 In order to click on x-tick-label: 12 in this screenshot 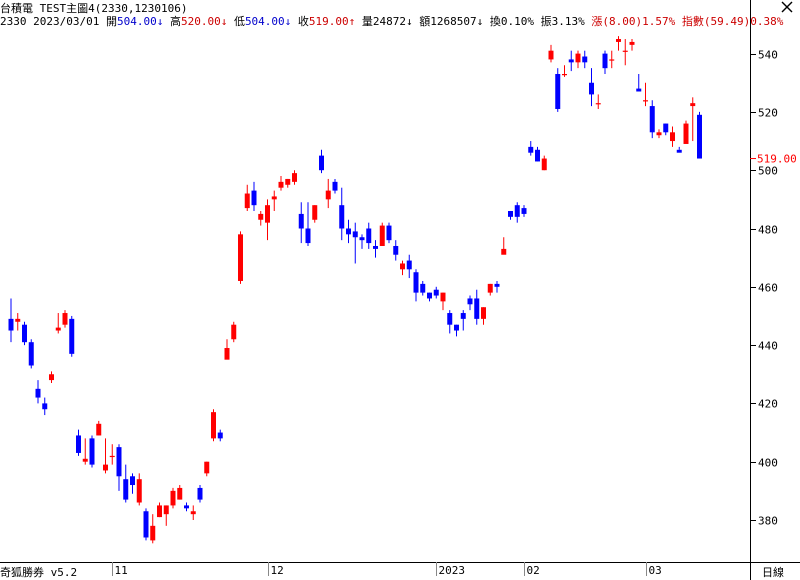, I will do `click(277, 570)`.